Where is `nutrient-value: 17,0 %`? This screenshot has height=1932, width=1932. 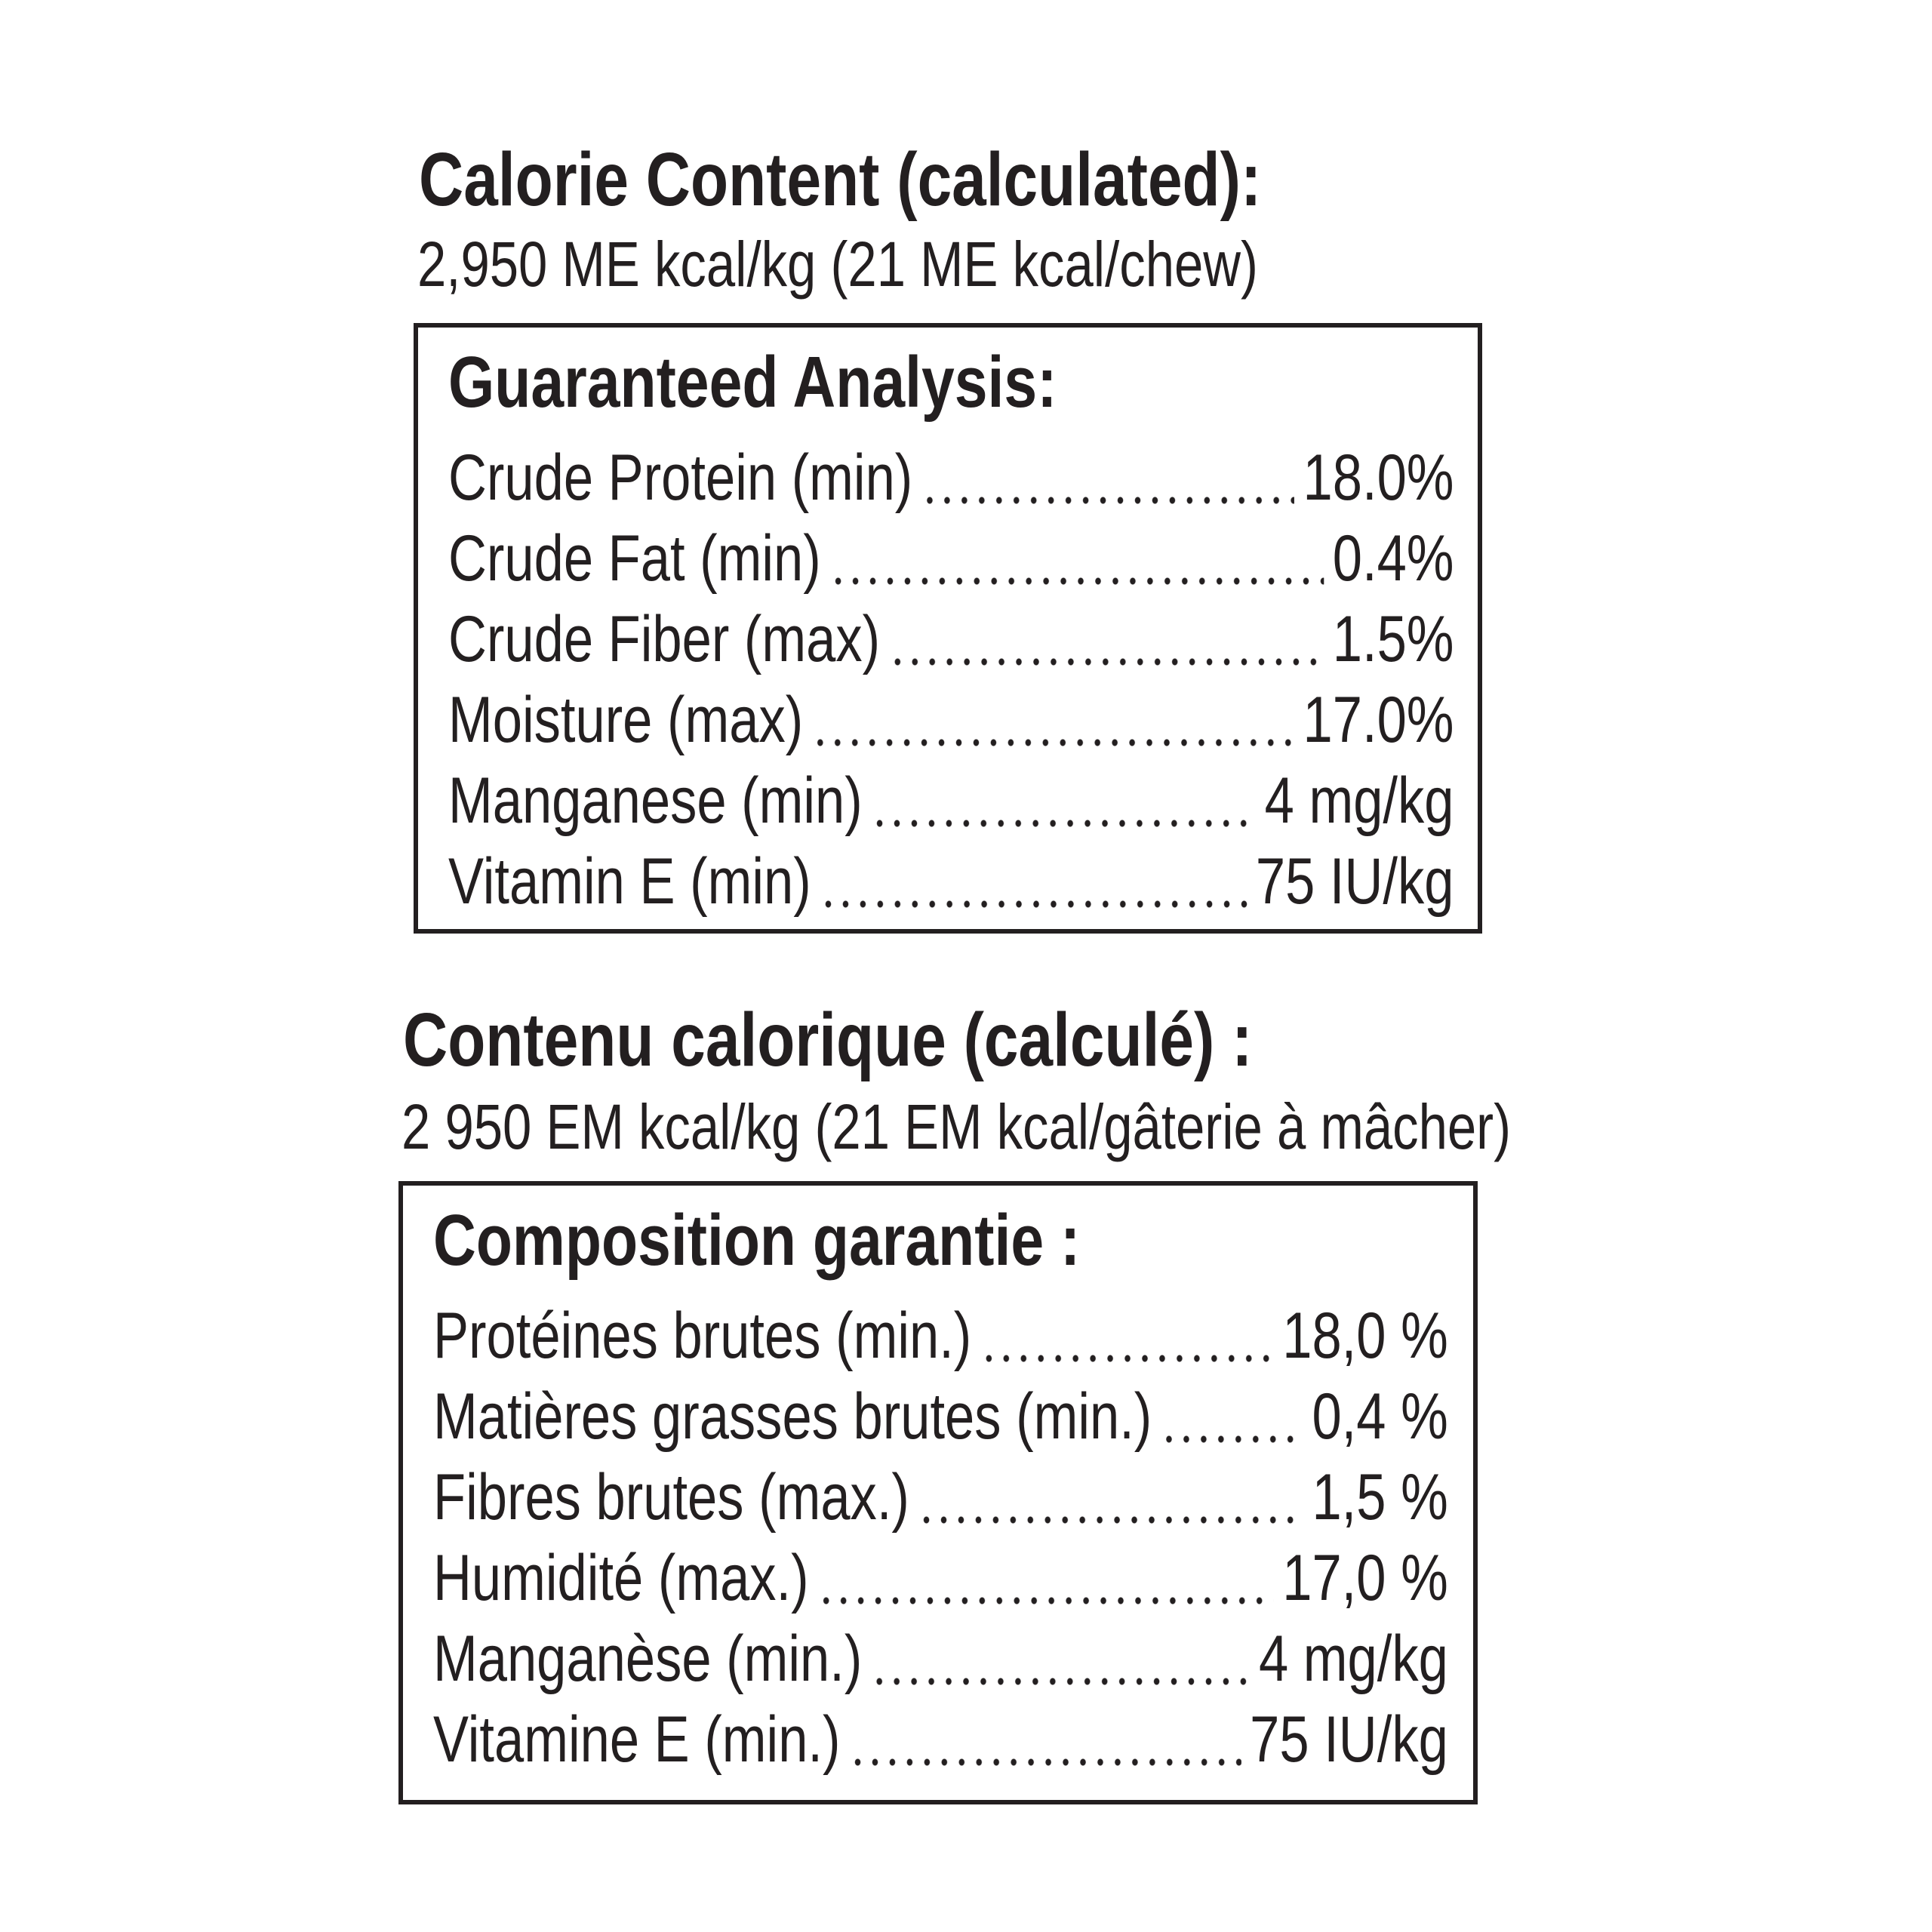
nutrient-value: 17,0 % is located at coordinates (1365, 1578).